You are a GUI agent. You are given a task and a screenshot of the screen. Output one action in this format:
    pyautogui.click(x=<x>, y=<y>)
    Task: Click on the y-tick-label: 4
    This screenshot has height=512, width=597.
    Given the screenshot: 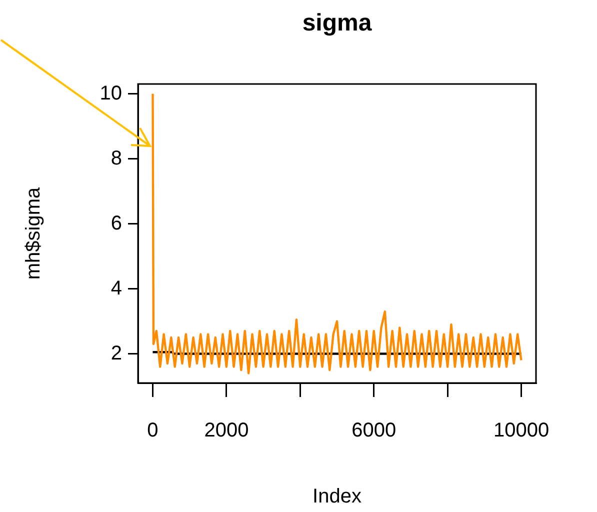 What is the action you would take?
    pyautogui.click(x=116, y=288)
    